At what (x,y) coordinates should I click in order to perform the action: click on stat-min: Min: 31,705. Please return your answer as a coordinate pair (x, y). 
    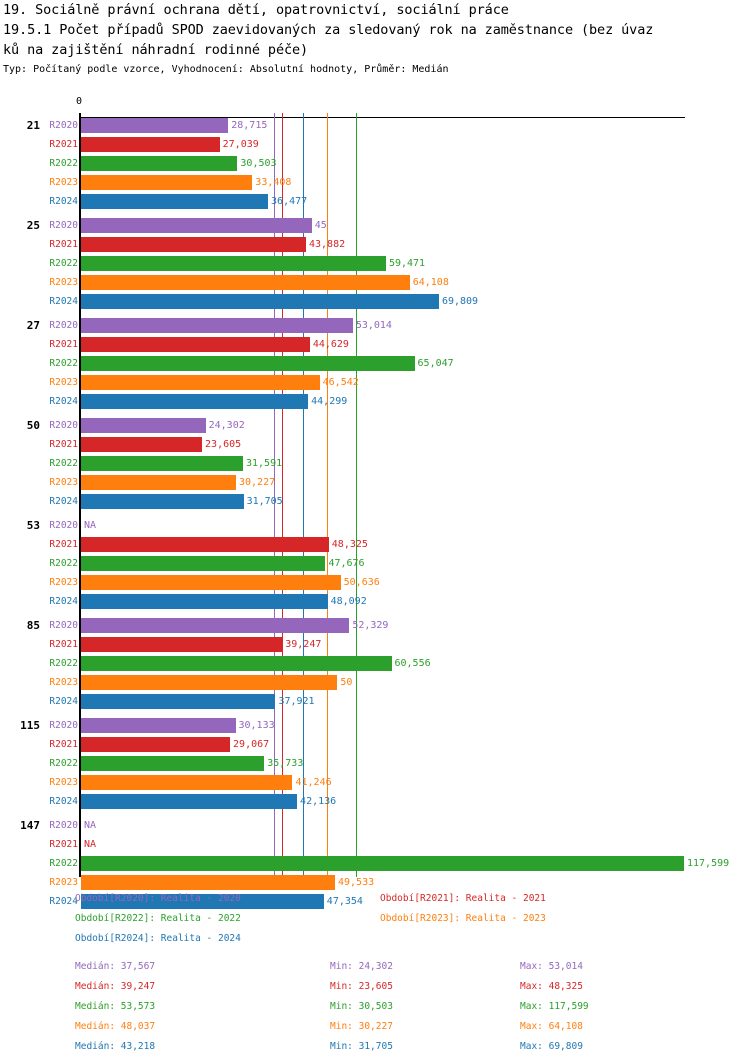
    Looking at the image, I should click on (361, 1046).